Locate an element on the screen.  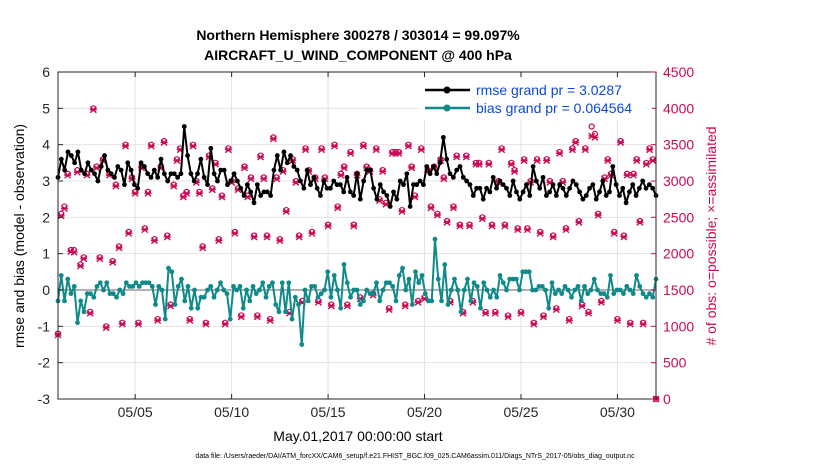
y-tick-label-right: 3000 is located at coordinates (678, 181).